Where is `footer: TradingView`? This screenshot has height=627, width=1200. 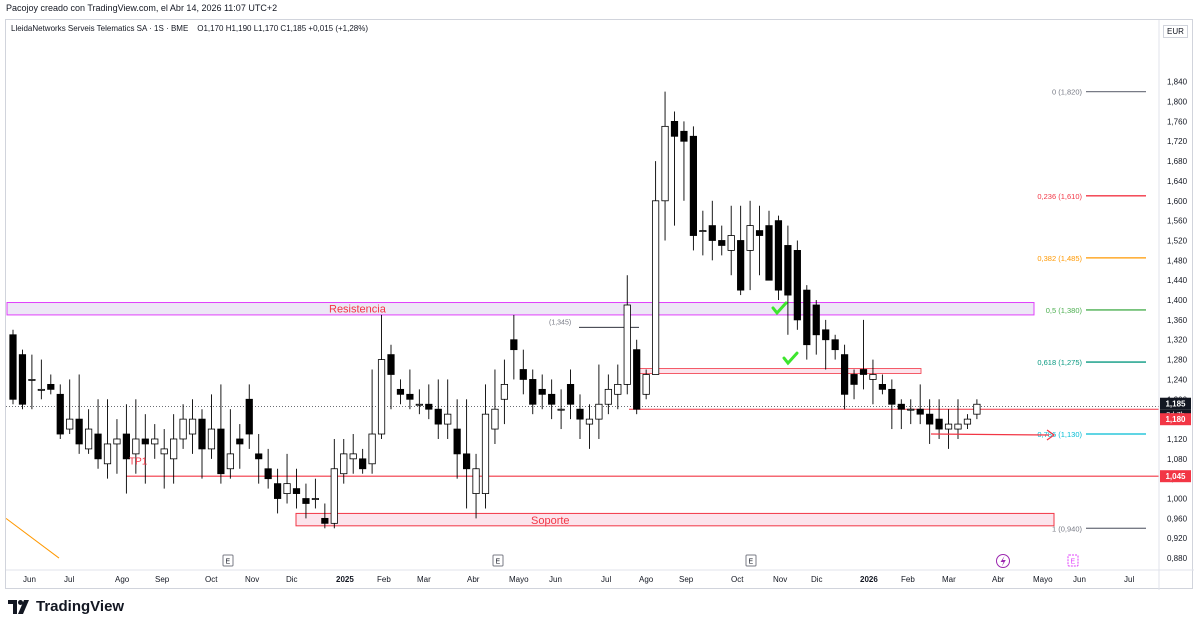
footer: TradingView is located at coordinates (66, 606).